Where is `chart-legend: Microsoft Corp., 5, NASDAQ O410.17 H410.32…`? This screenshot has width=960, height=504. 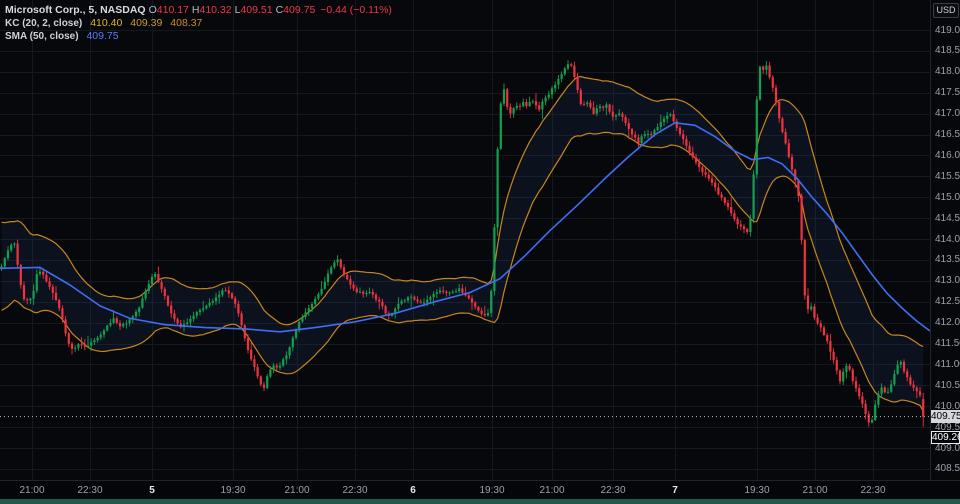
chart-legend: Microsoft Corp., 5, NASDAQ O410.17 H410.32… is located at coordinates (198, 23).